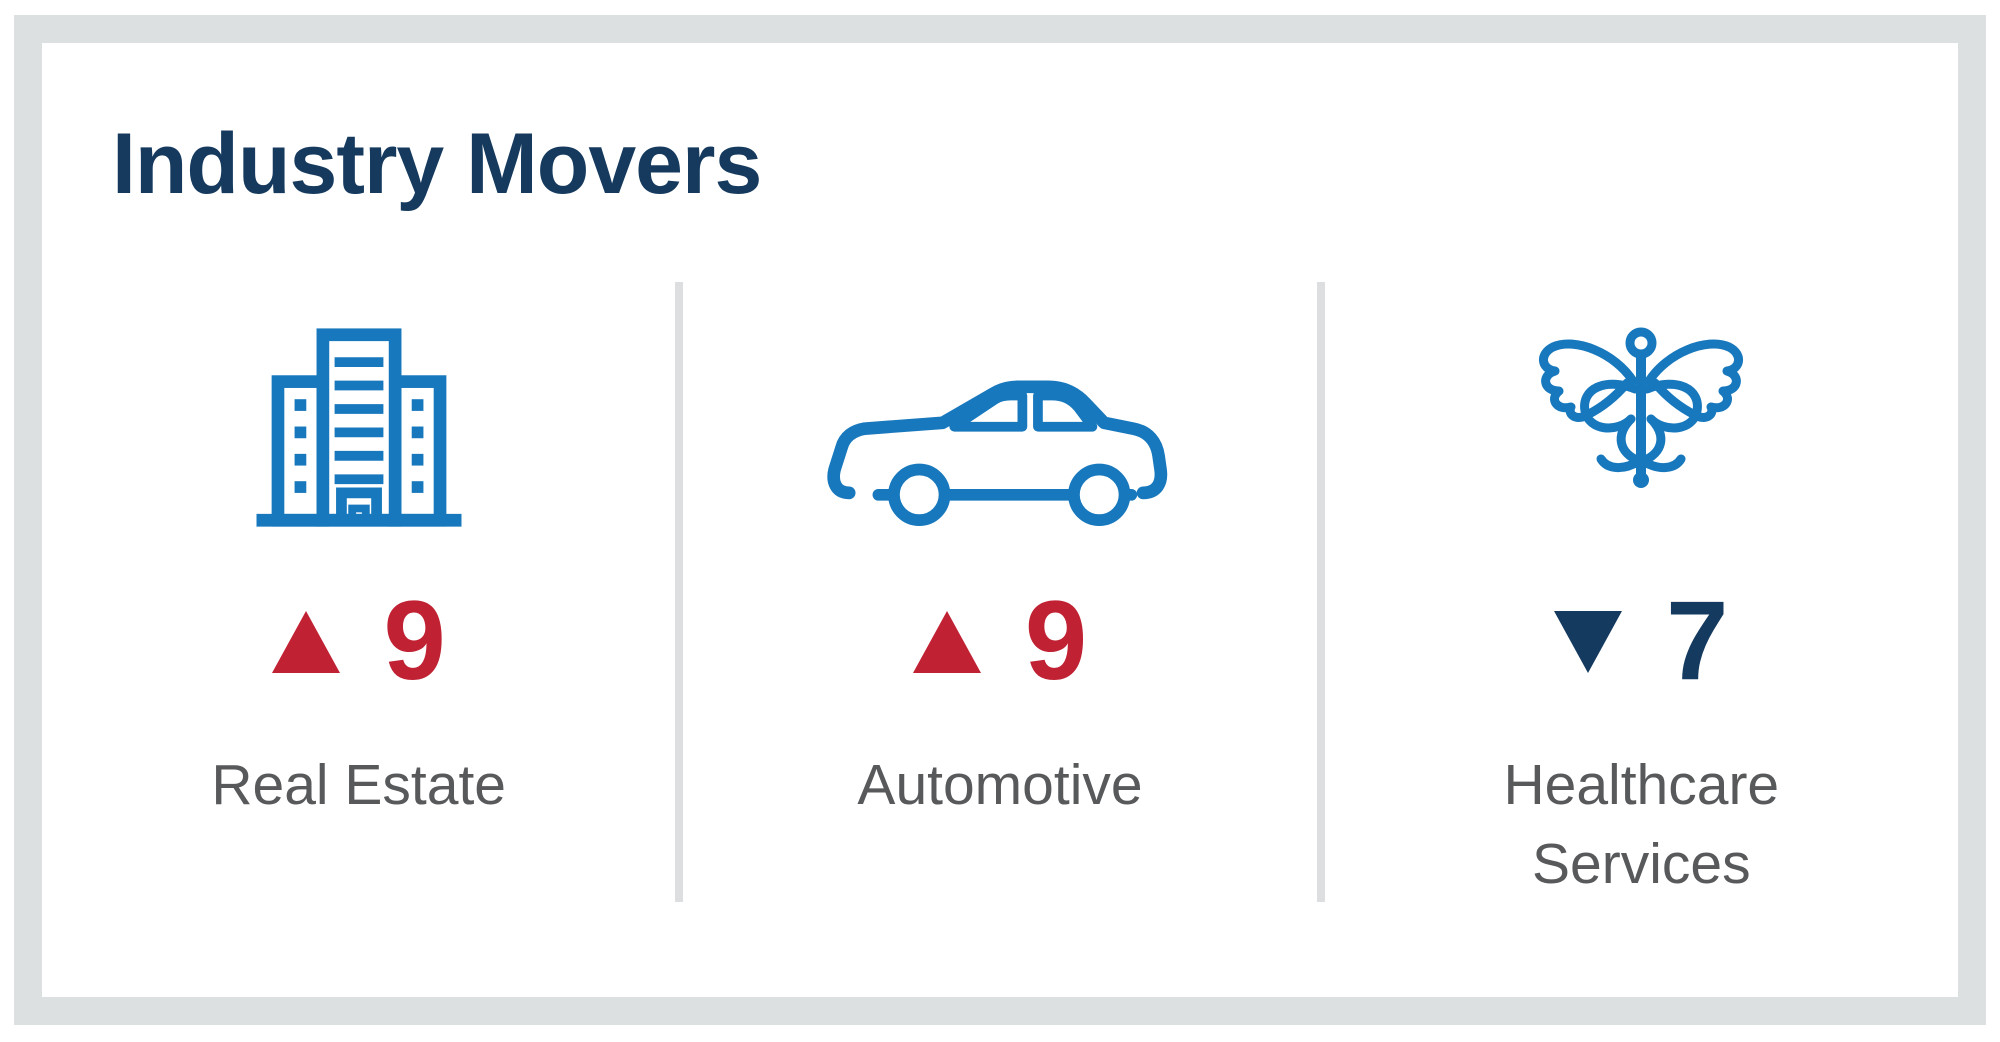 The height and width of the screenshot is (1042, 2000). I want to click on move-indicator: 7, so click(1641, 641).